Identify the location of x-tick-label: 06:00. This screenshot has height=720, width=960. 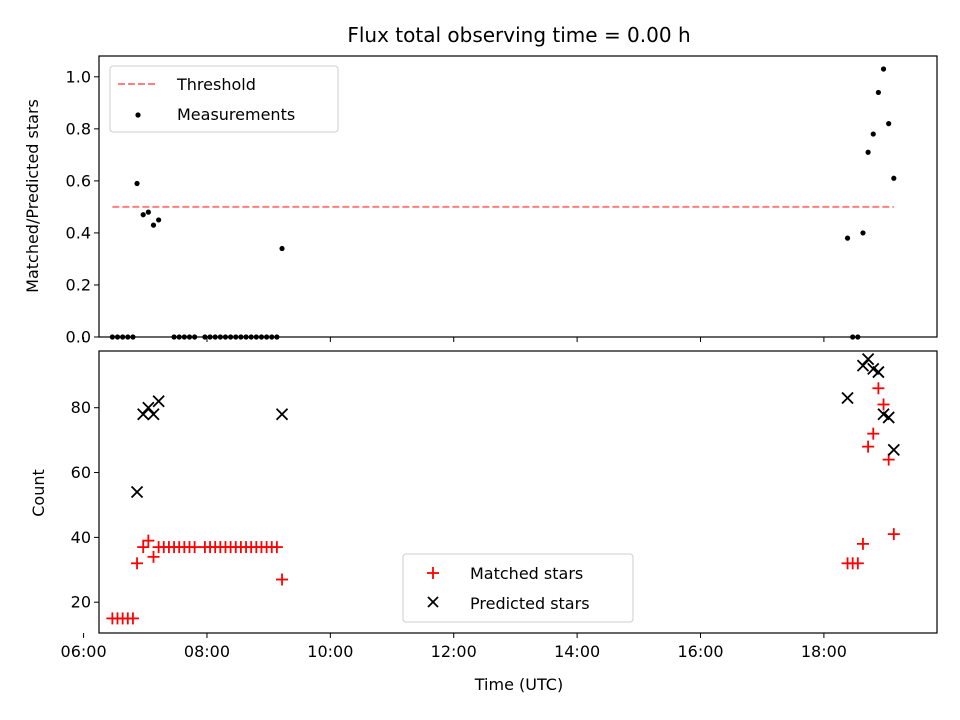
(84, 651).